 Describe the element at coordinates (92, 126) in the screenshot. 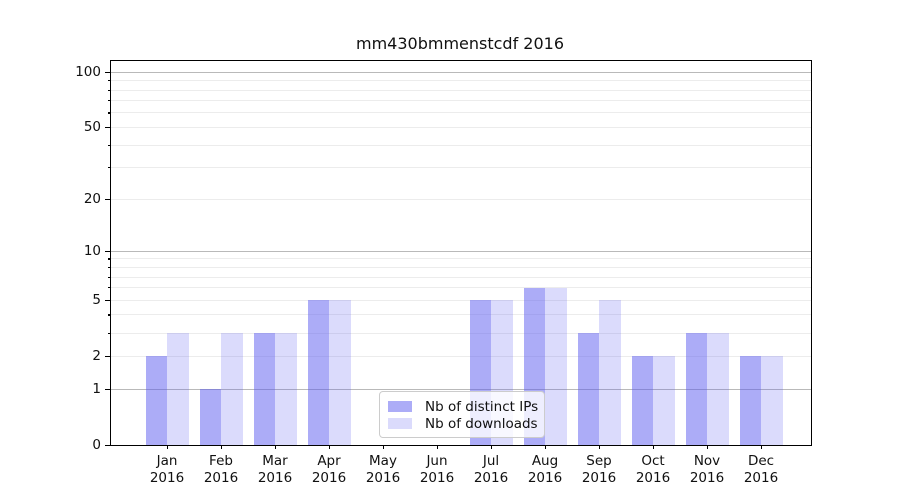

I see `y-tick-label-50: 50` at that location.